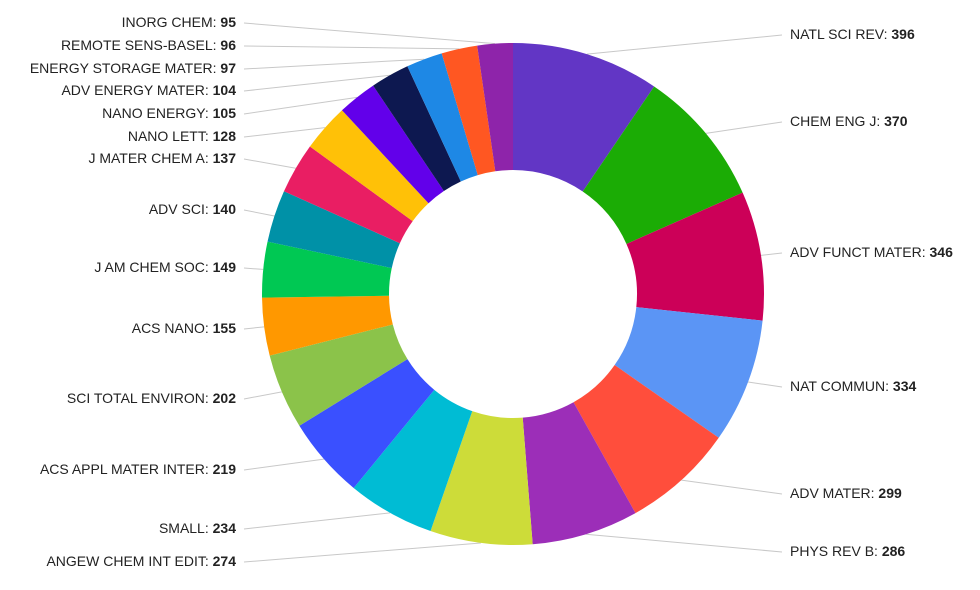 This screenshot has width=980, height=590. What do you see at coordinates (172, 328) in the screenshot?
I see `slice-label-name: ACS NANO:` at bounding box center [172, 328].